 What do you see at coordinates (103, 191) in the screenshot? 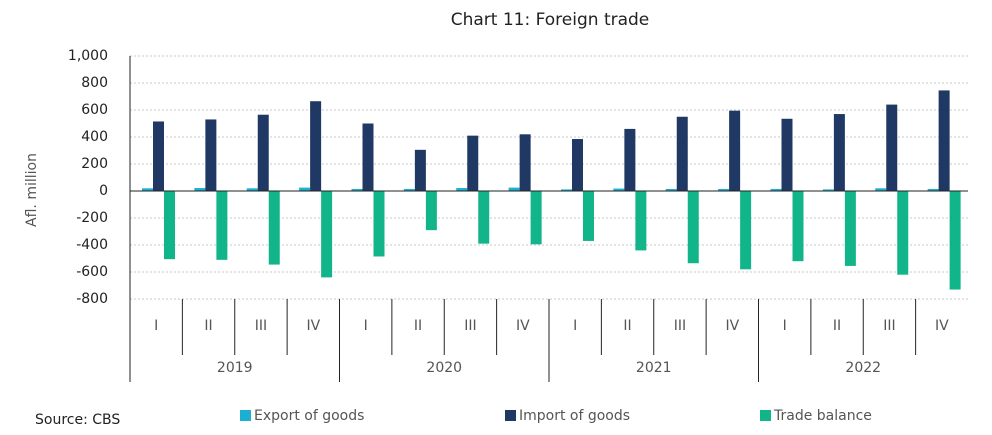
I see `y-tick-label: 0` at bounding box center [103, 191].